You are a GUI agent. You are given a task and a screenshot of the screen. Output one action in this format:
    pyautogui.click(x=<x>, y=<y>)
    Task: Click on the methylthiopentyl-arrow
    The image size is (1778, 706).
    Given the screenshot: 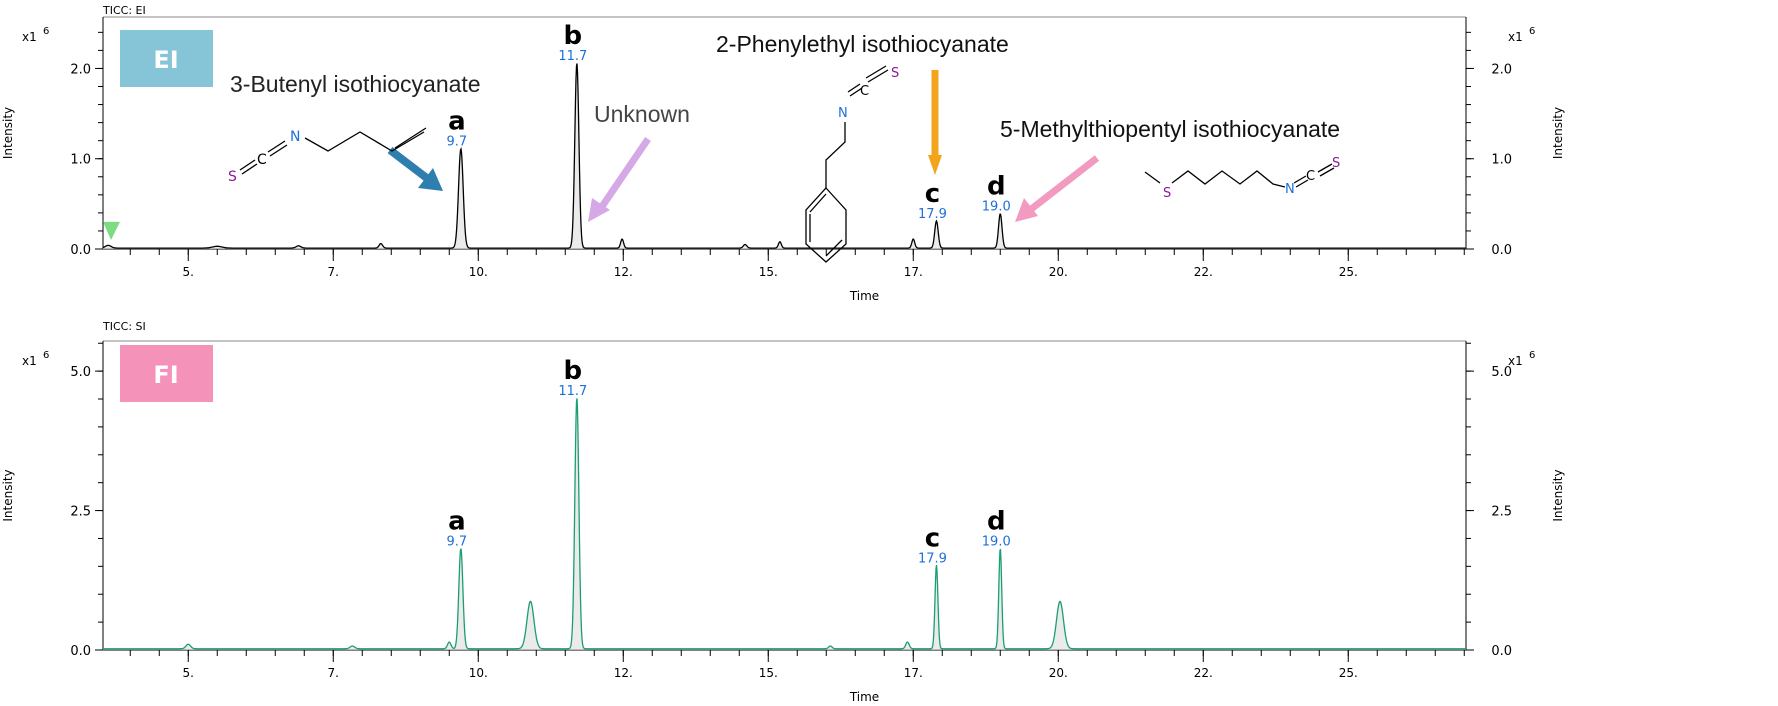 What is the action you would take?
    pyautogui.click(x=1057, y=188)
    